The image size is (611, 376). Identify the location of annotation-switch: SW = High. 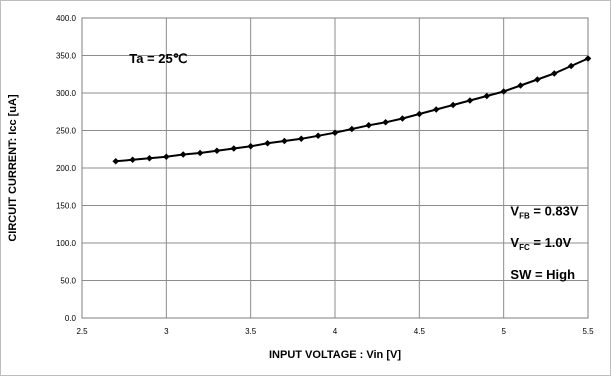
(542, 274).